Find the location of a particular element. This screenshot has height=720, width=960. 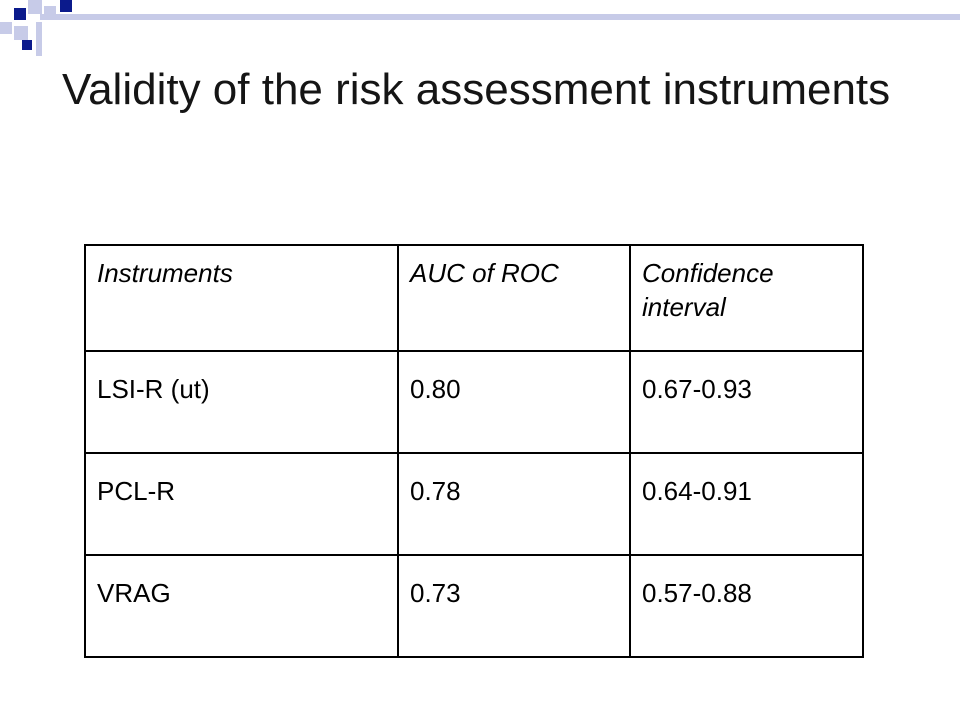

cell-auc: 0.73 is located at coordinates (514, 606).